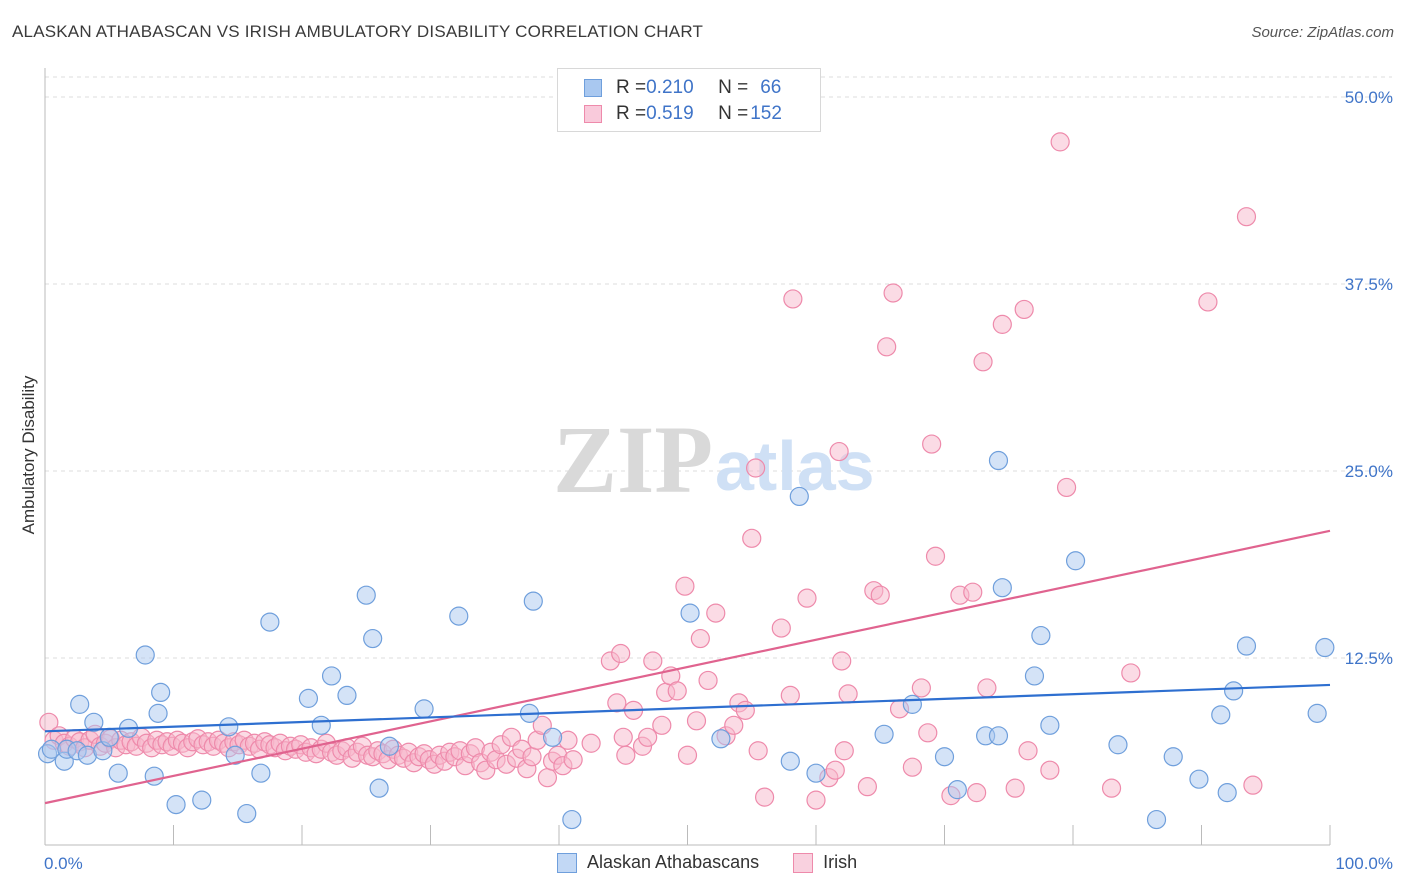 Image resolution: width=1406 pixels, height=892 pixels. I want to click on y-tick-label: 50.0%, so click(1369, 97).